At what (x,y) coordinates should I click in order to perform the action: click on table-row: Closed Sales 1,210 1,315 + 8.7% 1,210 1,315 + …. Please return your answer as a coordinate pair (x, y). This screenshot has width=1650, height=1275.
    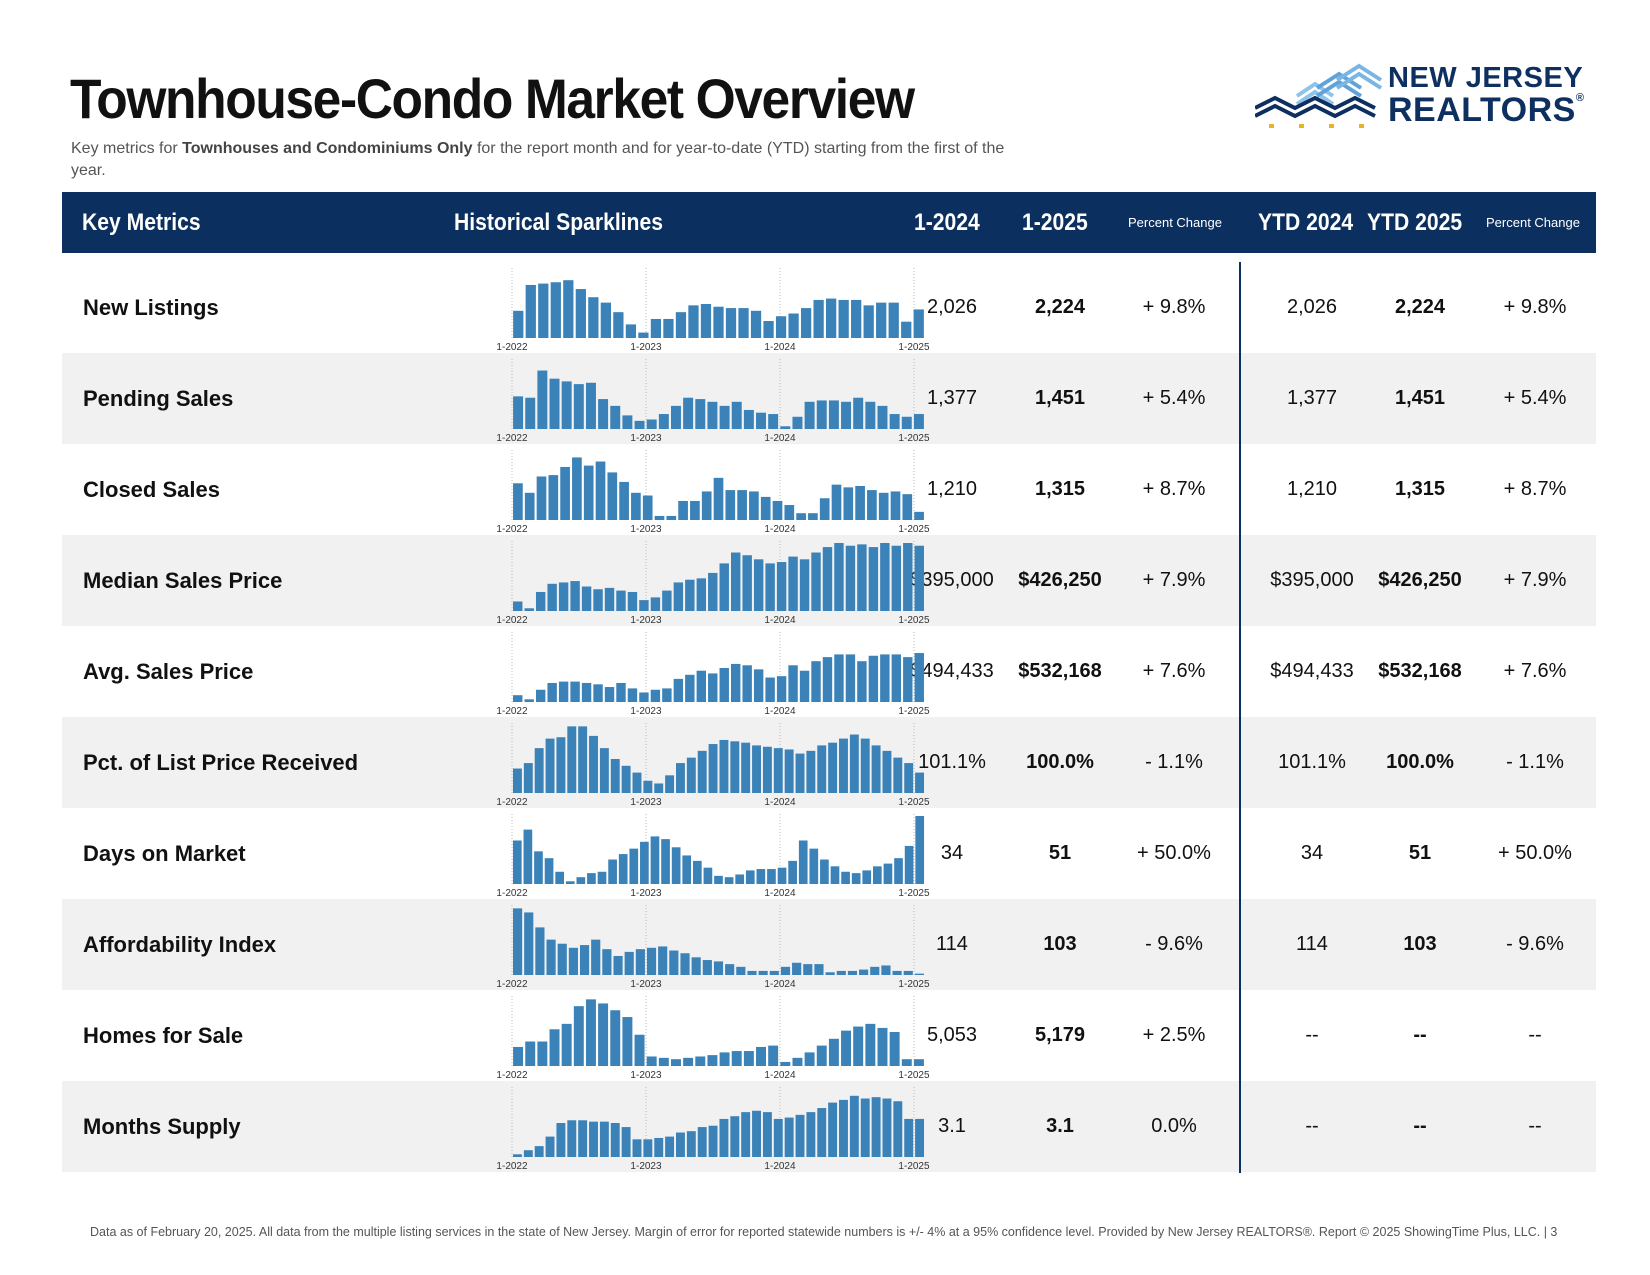
    Looking at the image, I should click on (829, 489).